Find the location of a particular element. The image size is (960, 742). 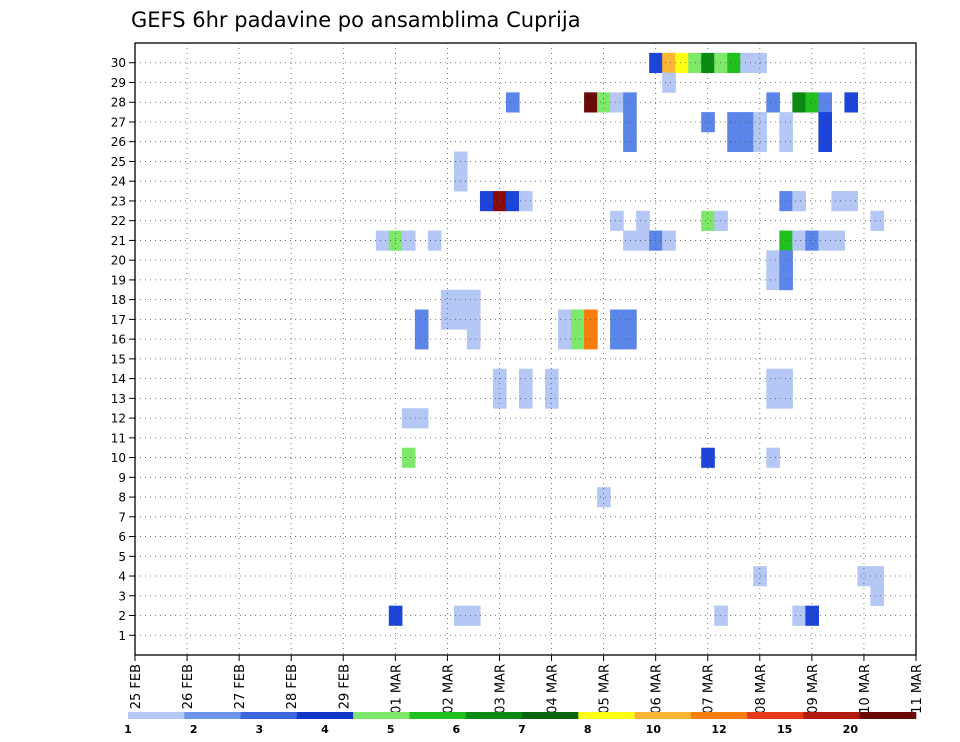

y-tick-label: 8 is located at coordinates (122, 498).